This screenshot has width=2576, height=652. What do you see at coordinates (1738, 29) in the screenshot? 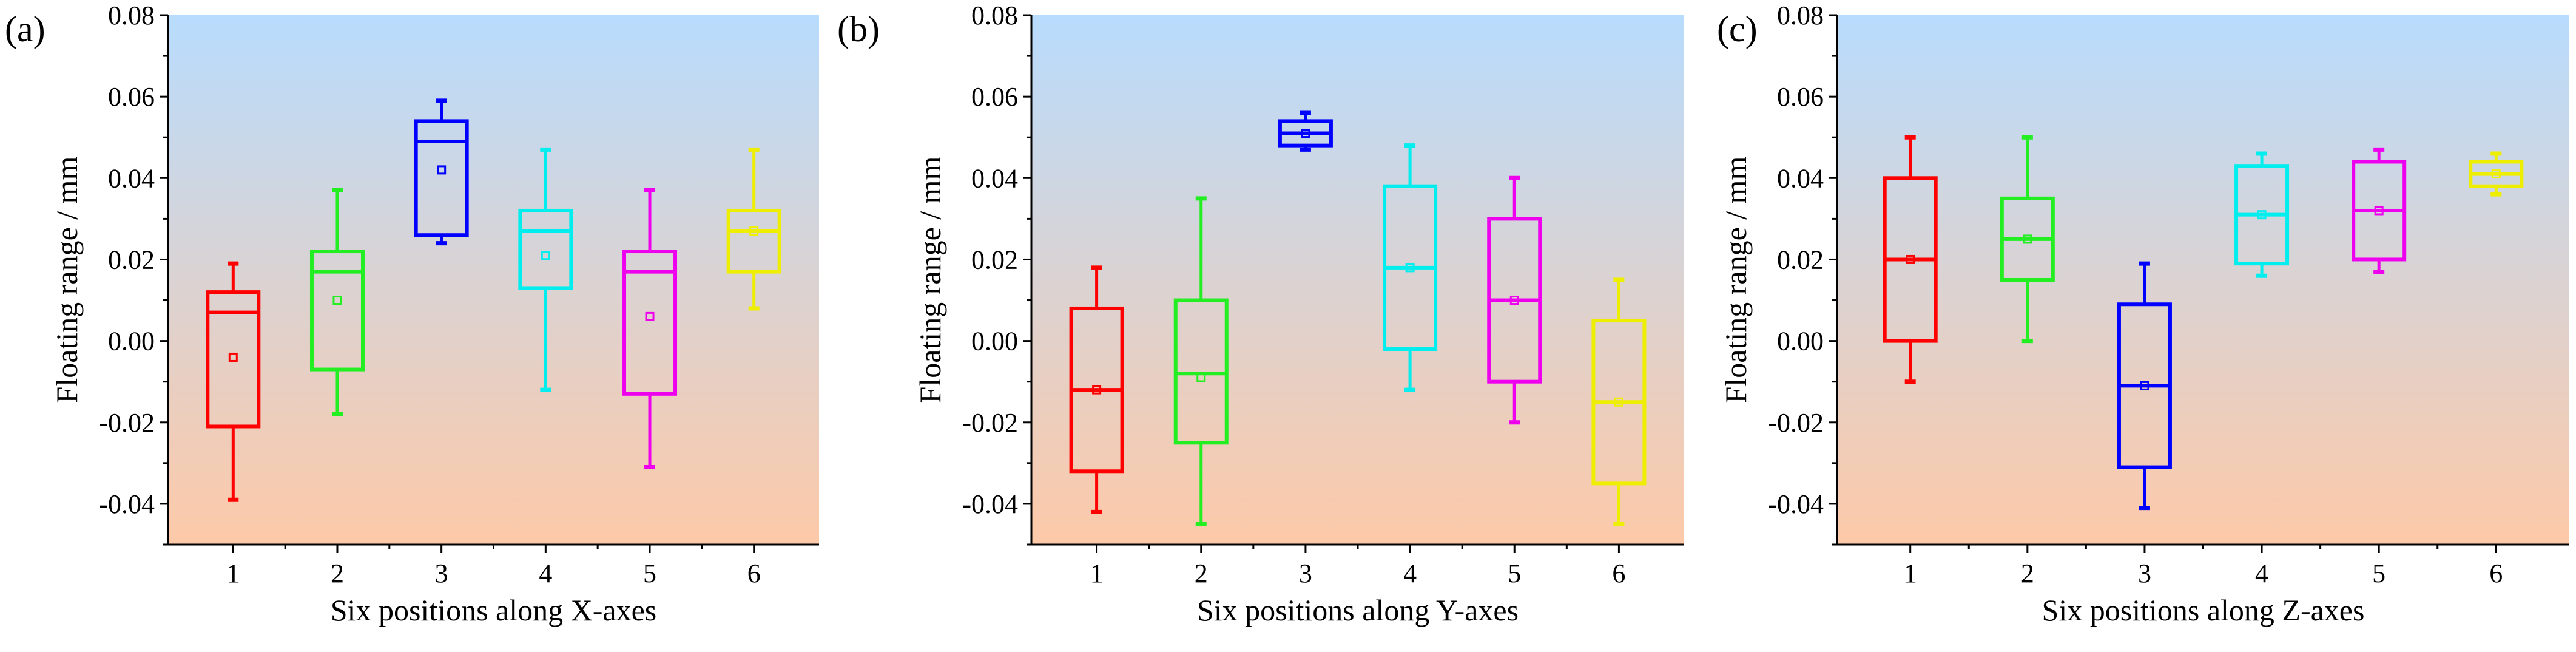
I see `panel-label: (c)` at bounding box center [1738, 29].